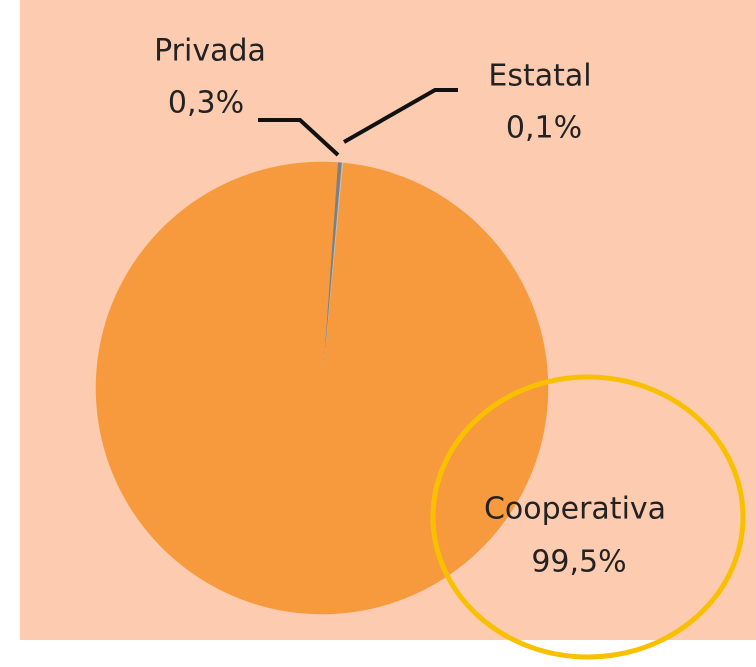 The image size is (756, 667). What do you see at coordinates (544, 128) in the screenshot?
I see `value-label: 0,1%` at bounding box center [544, 128].